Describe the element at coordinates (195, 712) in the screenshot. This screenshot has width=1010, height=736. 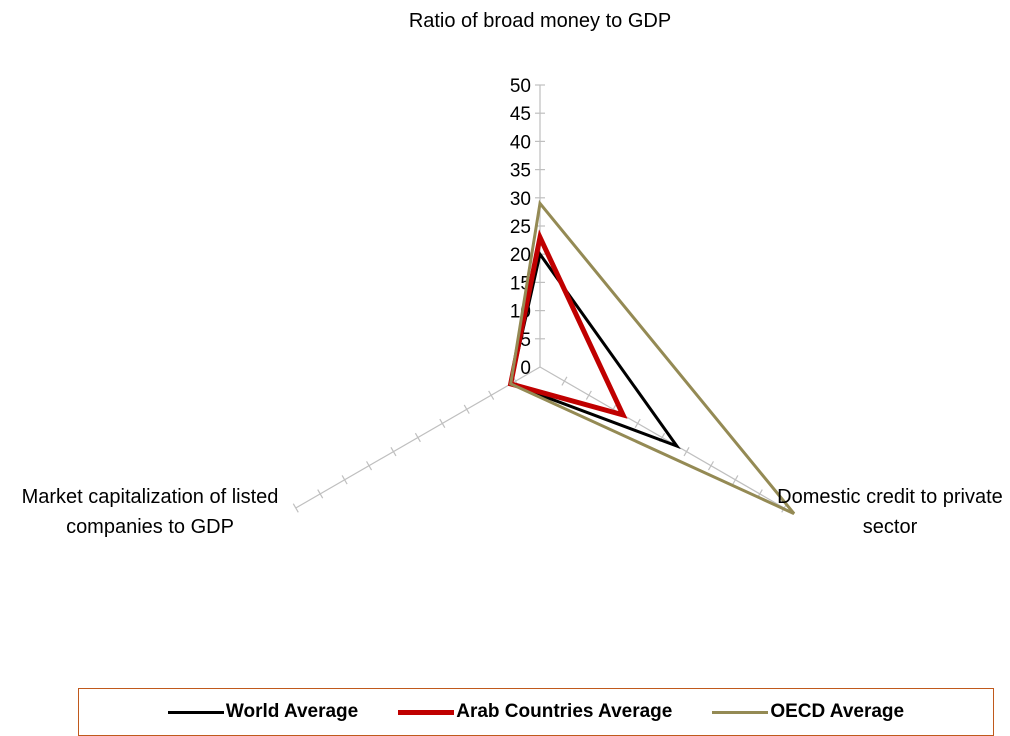
I see `legend-swatch-world` at that location.